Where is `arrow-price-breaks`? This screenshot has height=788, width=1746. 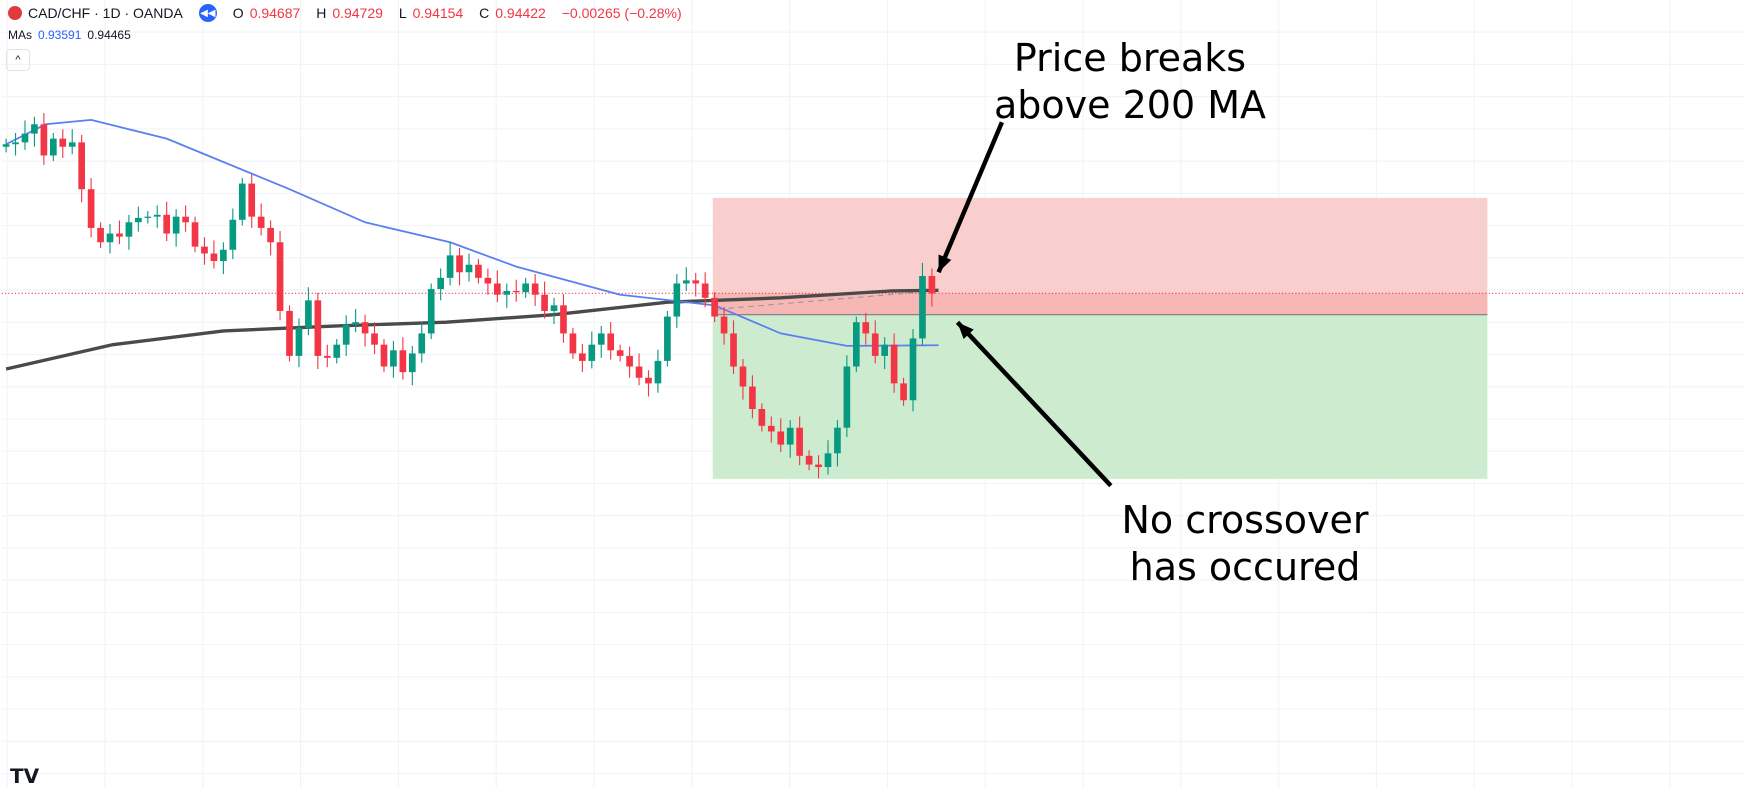
arrow-price-breaks is located at coordinates (970, 197).